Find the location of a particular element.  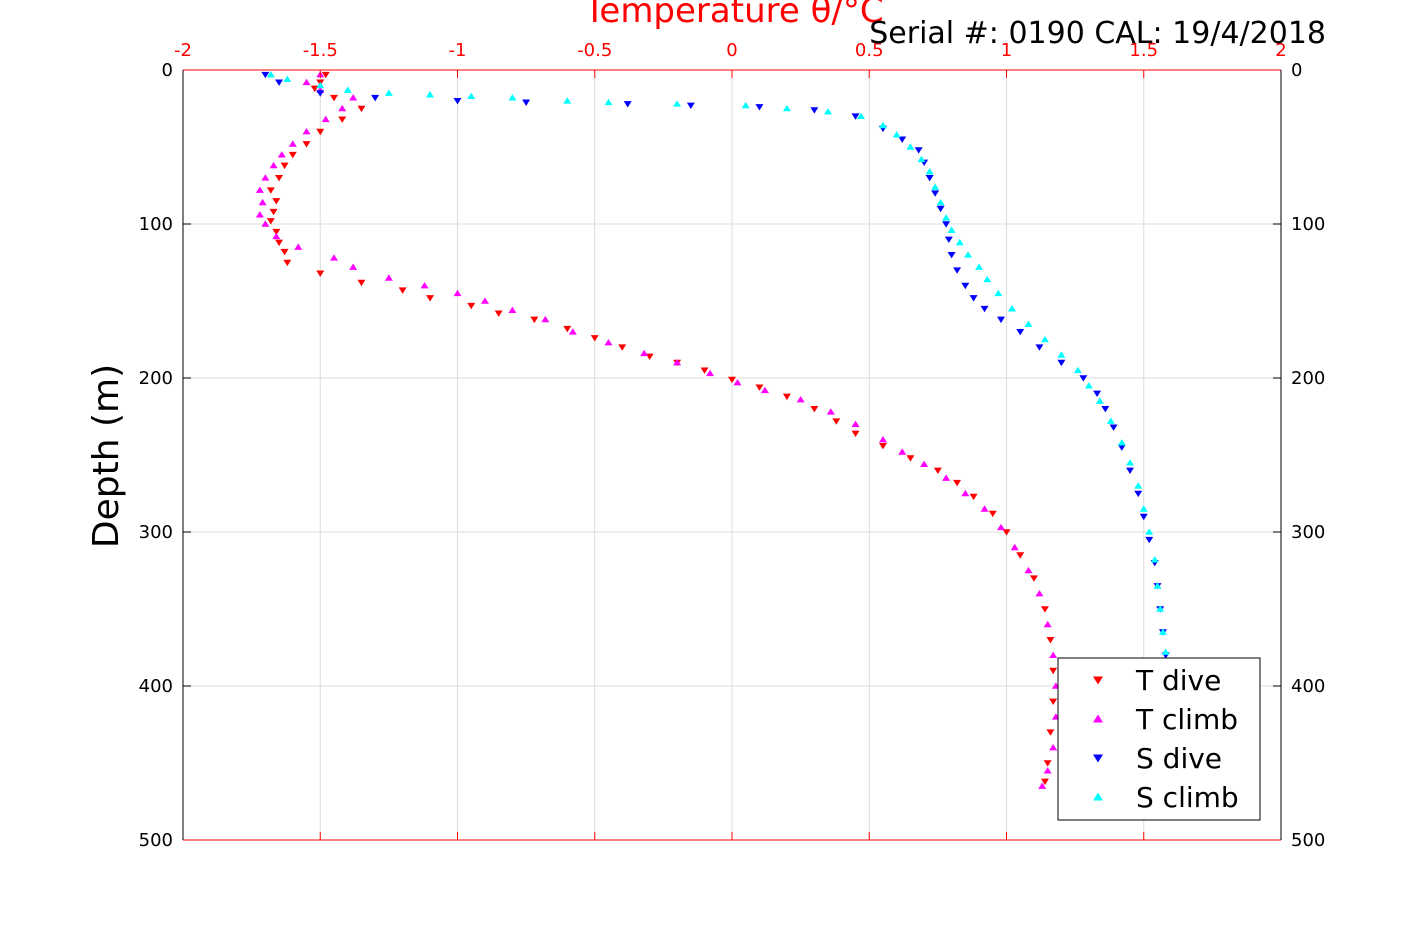

y-axis-label: Depth (m) is located at coordinates (106, 456).